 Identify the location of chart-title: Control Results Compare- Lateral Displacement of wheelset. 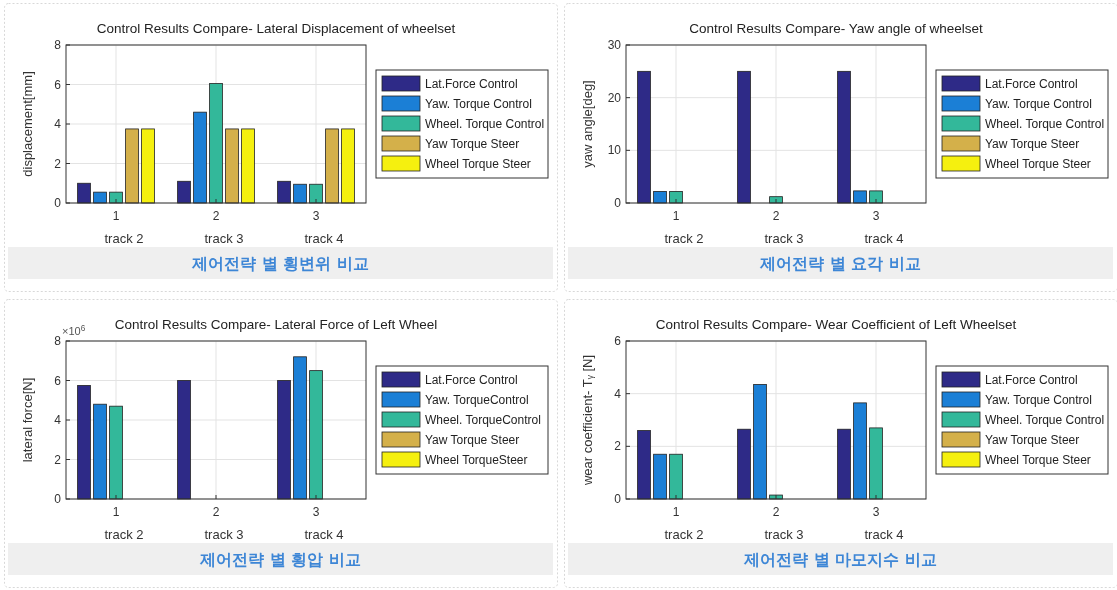
(276, 28).